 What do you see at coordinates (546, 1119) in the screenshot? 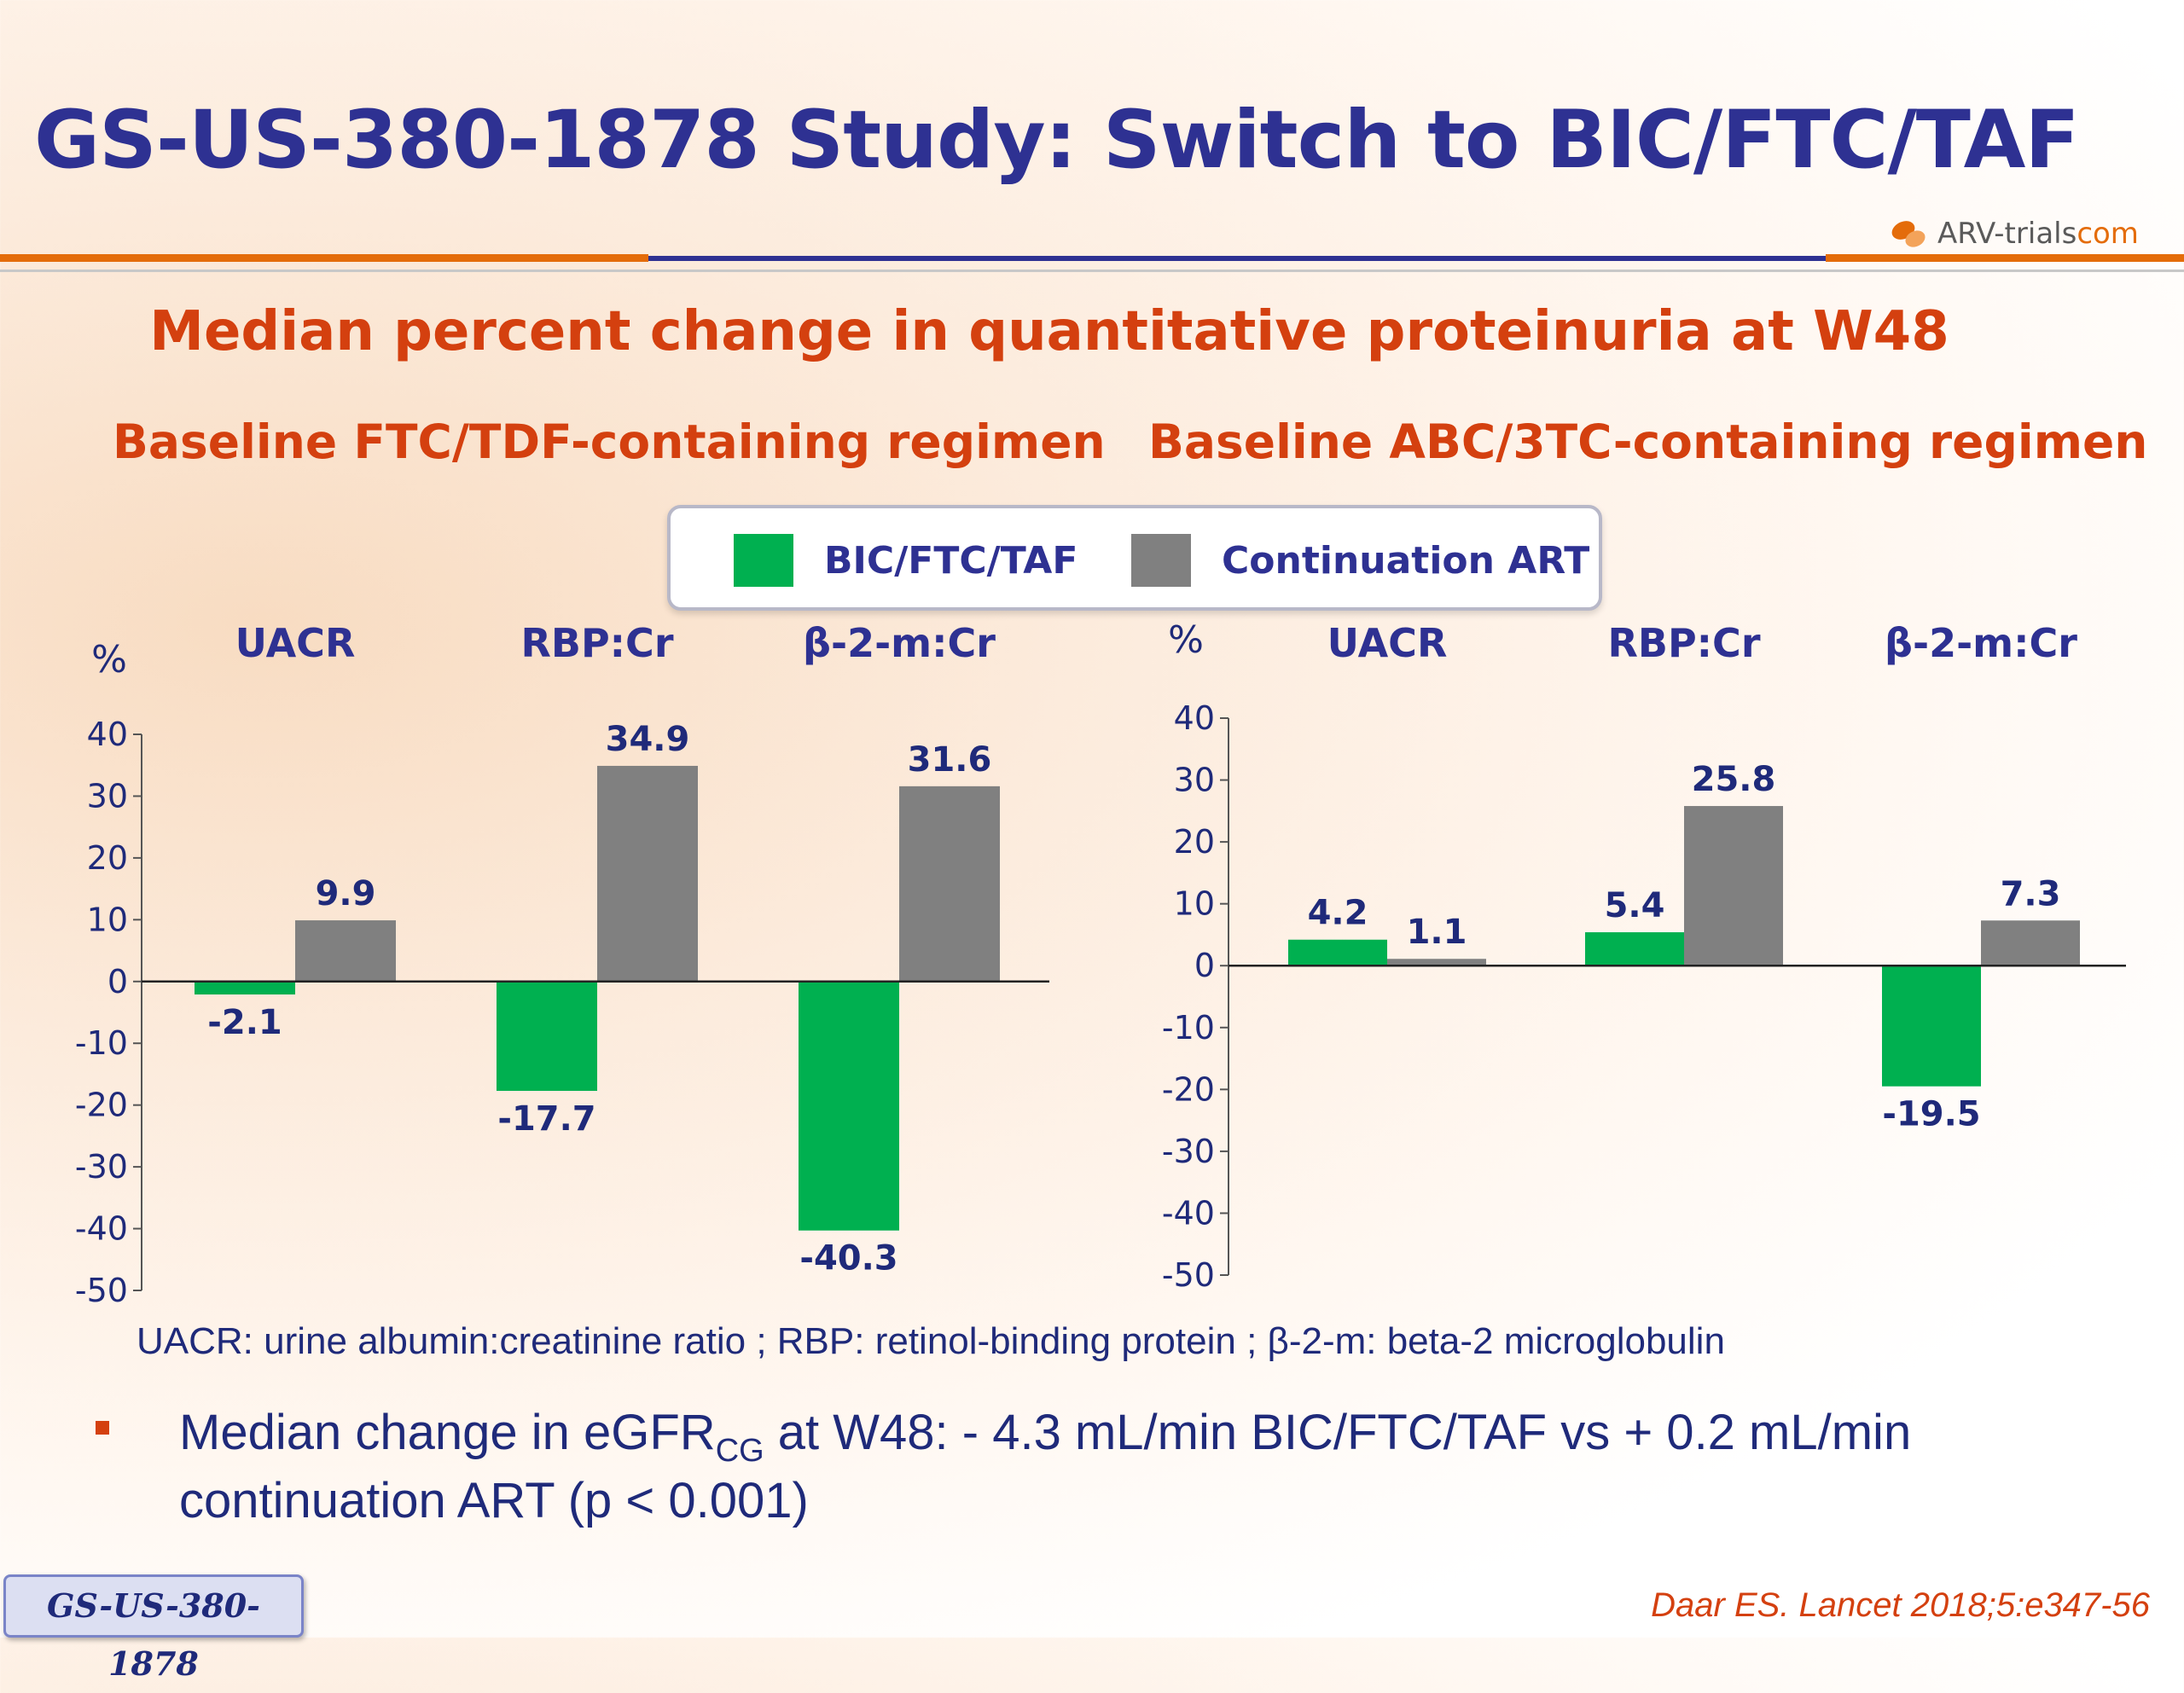
I see `data-label: -17.7` at bounding box center [546, 1119].